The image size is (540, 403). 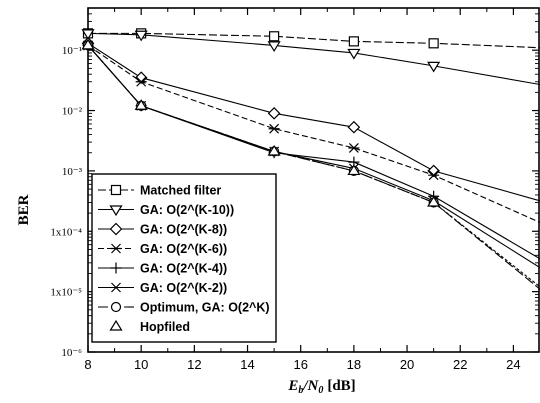 I want to click on x-tick-label: 20, so click(x=407, y=364).